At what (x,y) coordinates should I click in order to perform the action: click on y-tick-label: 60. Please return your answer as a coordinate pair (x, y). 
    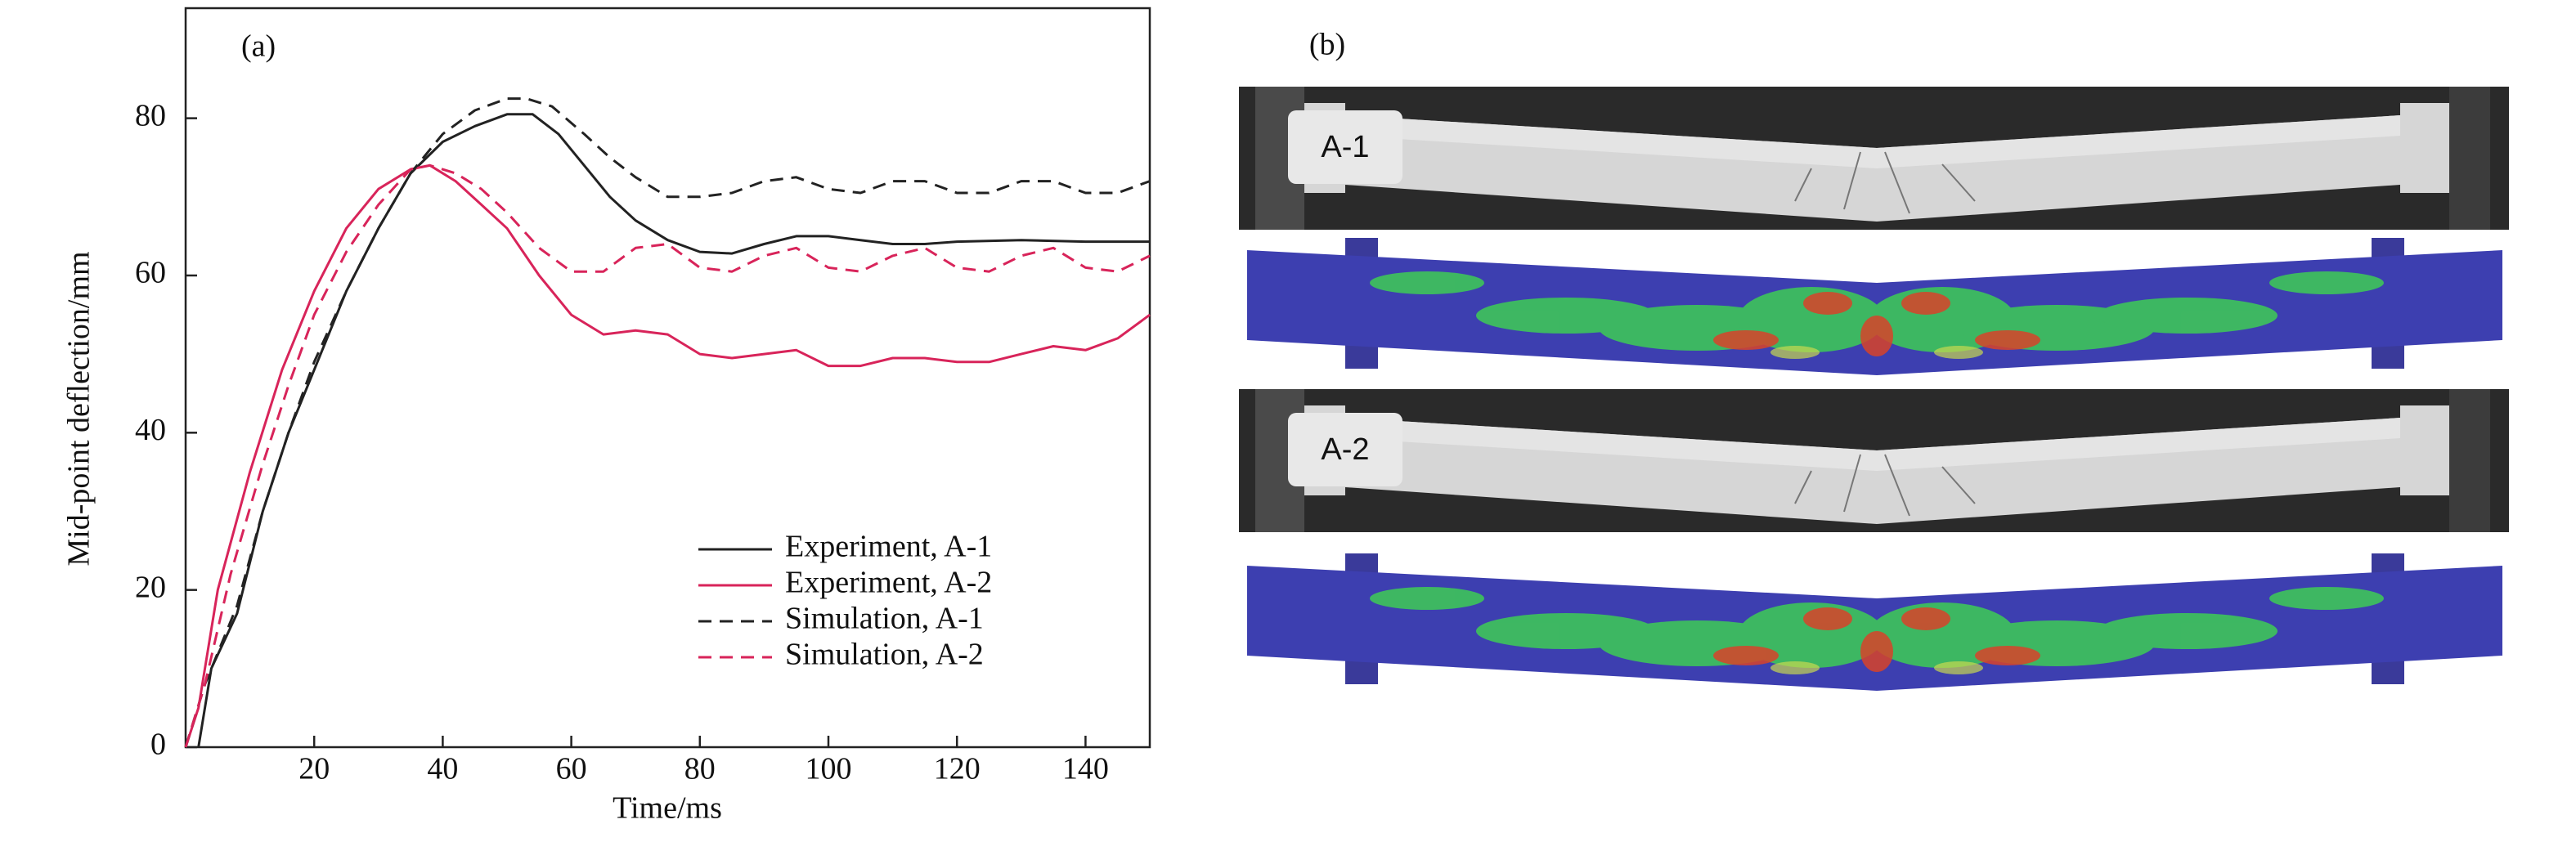
    Looking at the image, I should click on (151, 273).